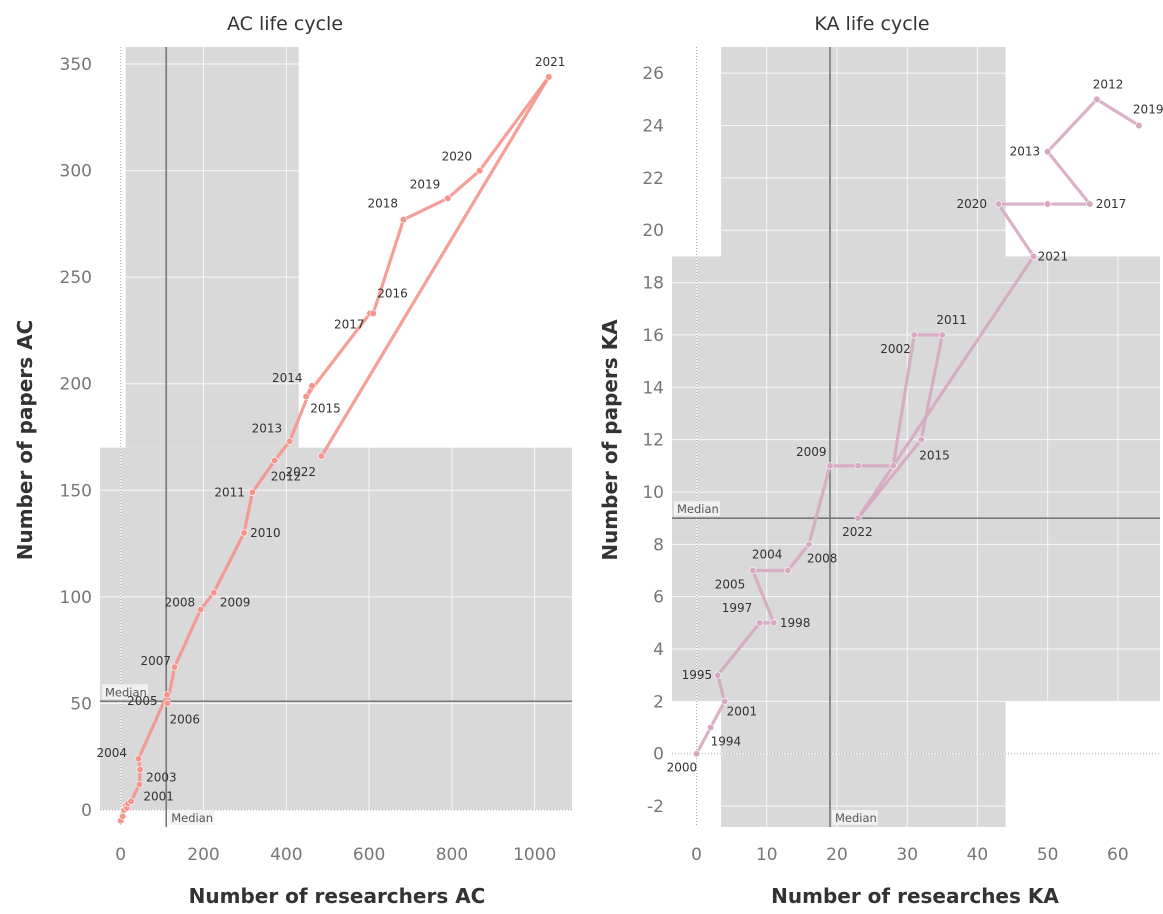  Describe the element at coordinates (795, 623) in the screenshot. I see `point-label-1998: 1998` at that location.